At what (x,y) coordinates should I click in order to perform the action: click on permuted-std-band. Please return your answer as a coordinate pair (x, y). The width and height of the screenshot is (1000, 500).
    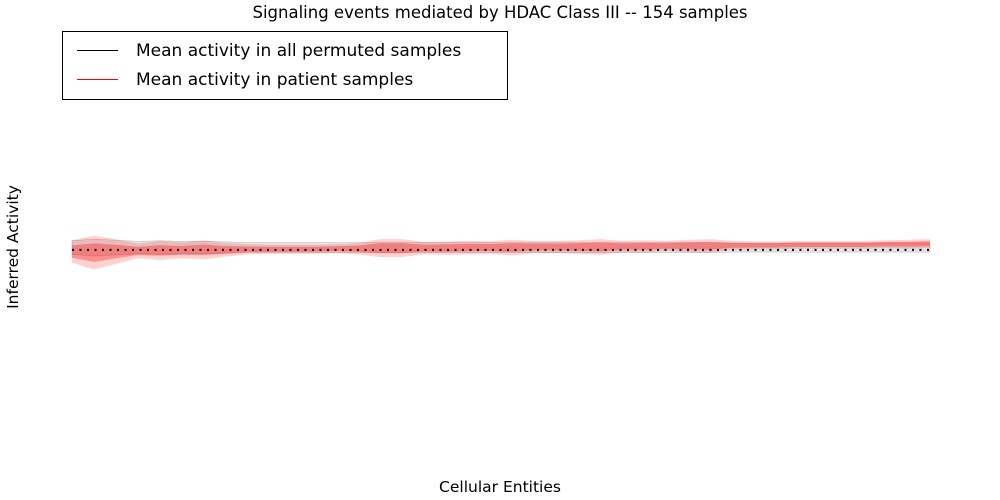
    Looking at the image, I should click on (501, 247).